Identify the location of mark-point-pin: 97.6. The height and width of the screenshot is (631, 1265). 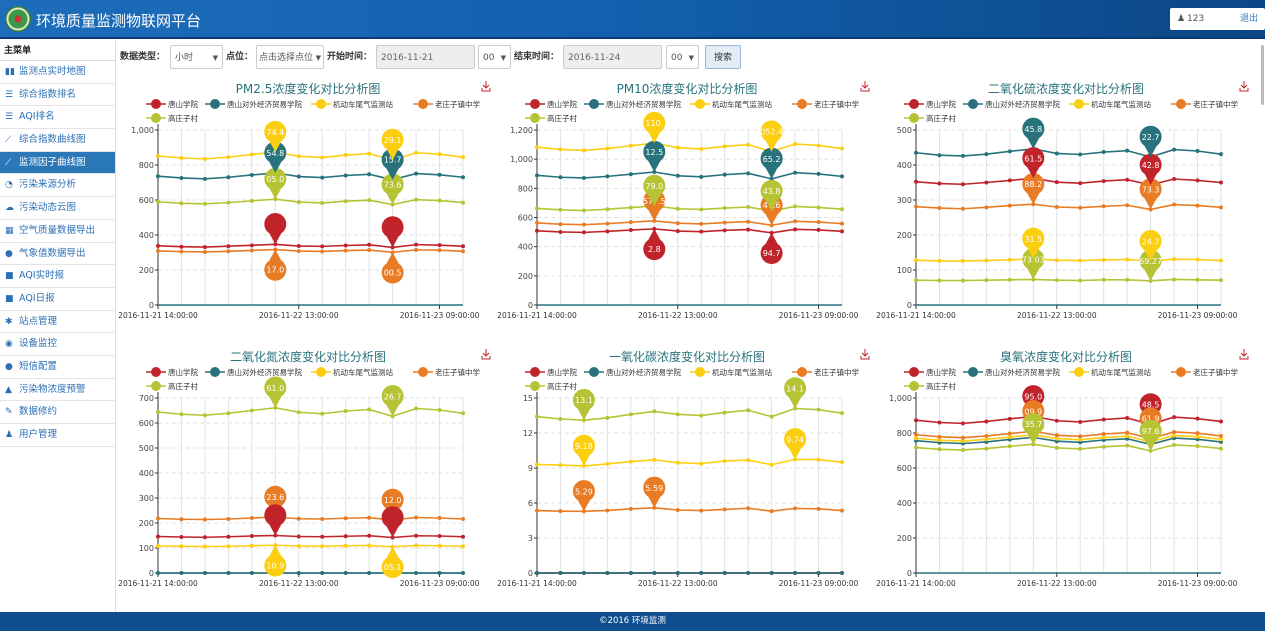
(1150, 435).